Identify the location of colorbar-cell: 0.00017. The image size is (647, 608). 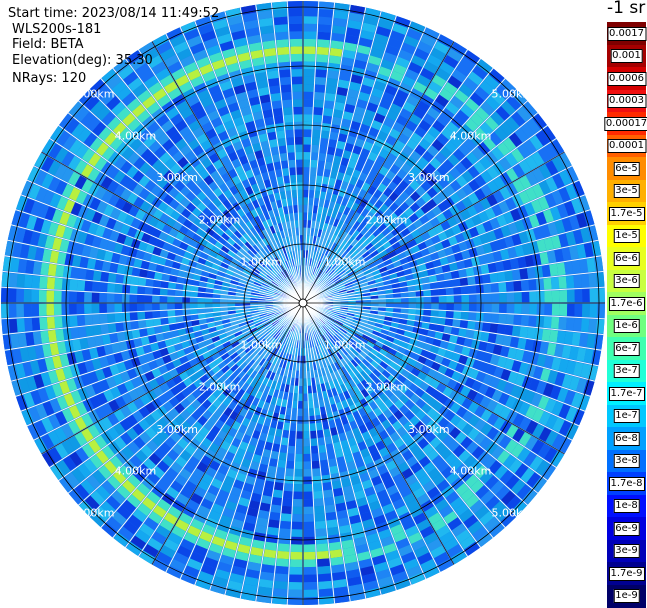
(626, 123).